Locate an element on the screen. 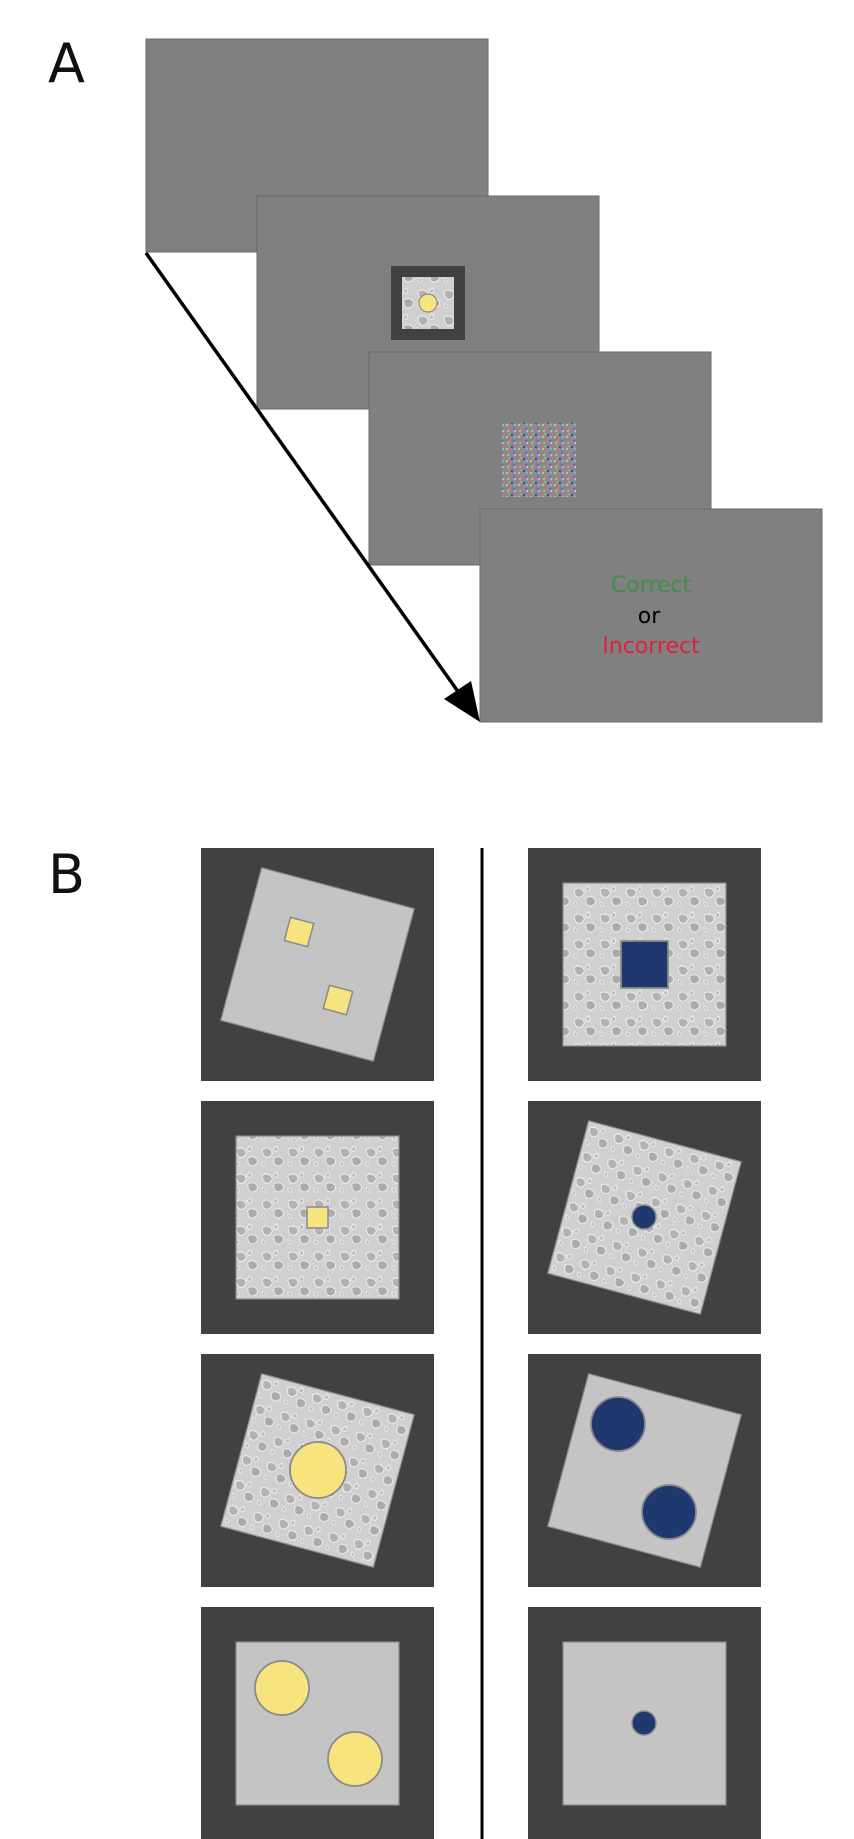 The width and height of the screenshot is (854, 1839). feedback-or: or is located at coordinates (649, 616).